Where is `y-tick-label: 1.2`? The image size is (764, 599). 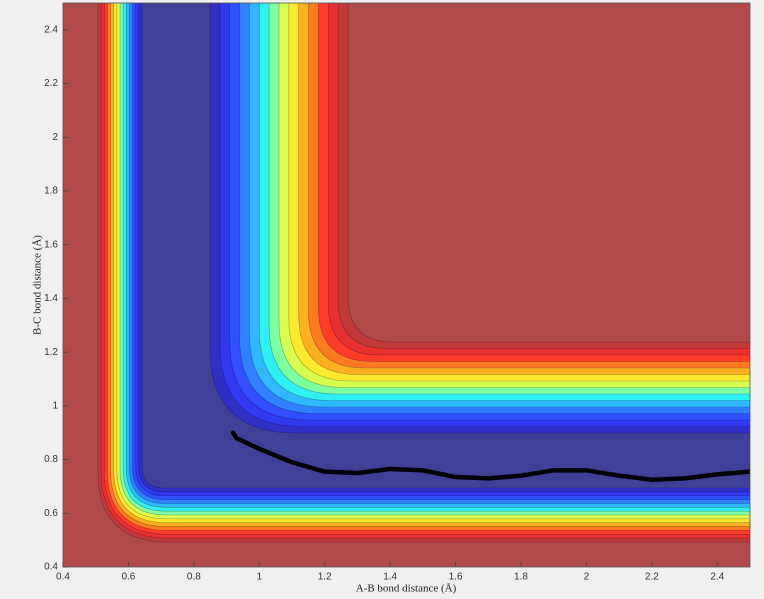
y-tick-label: 1.2 is located at coordinates (51, 352).